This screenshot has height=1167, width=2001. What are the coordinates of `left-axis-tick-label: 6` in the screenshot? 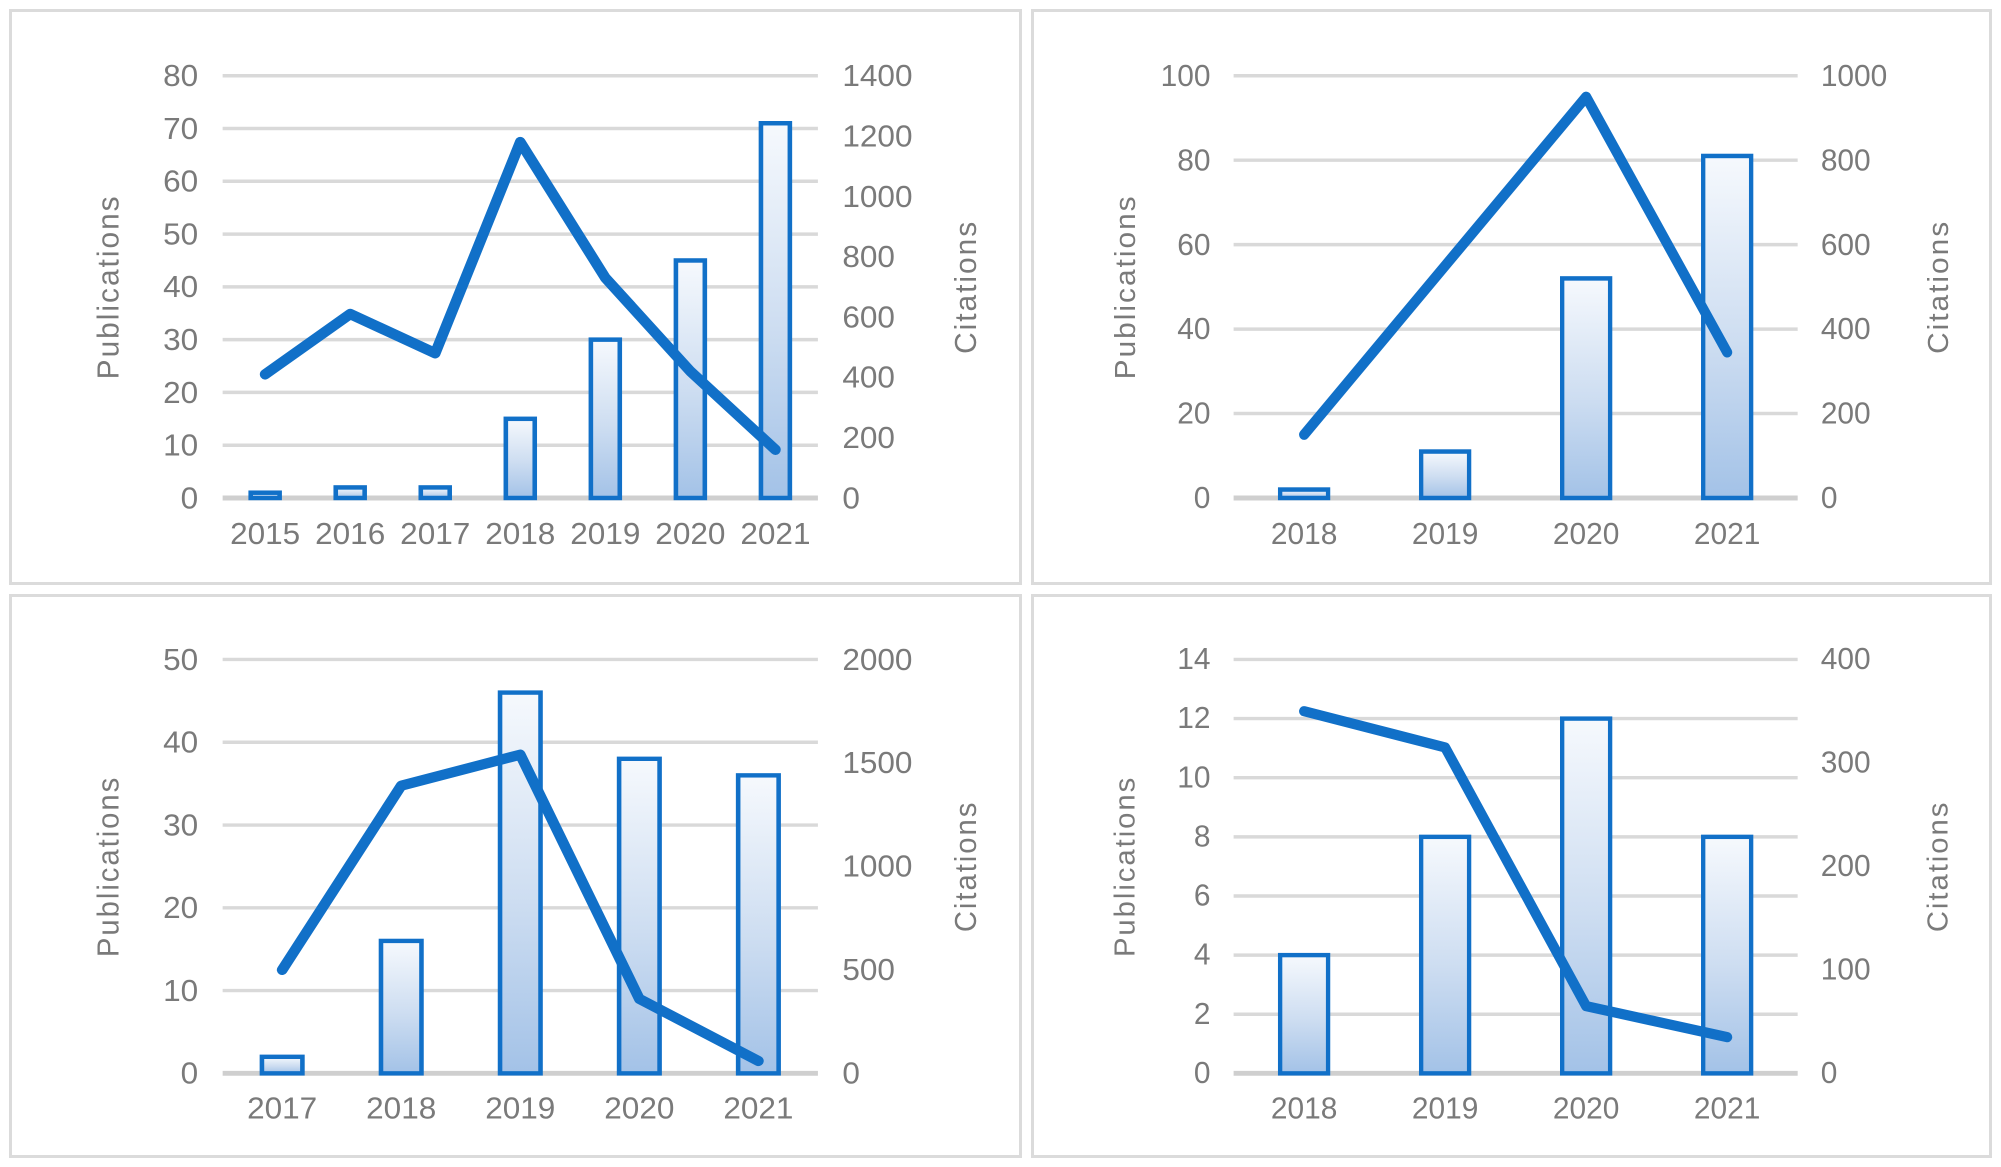 It's located at (1202, 895).